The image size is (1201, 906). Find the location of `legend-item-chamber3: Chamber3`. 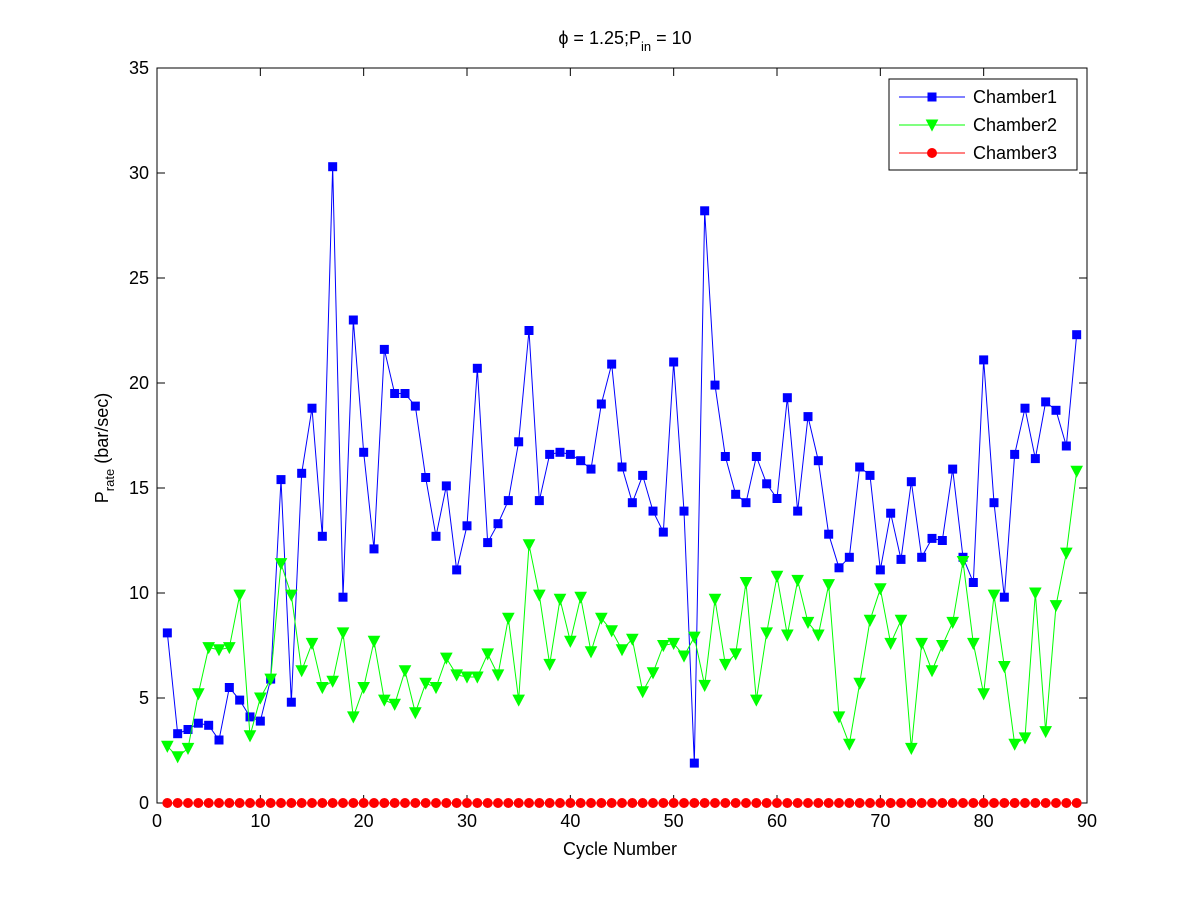

legend-item-chamber3: Chamber3 is located at coordinates (978, 153).